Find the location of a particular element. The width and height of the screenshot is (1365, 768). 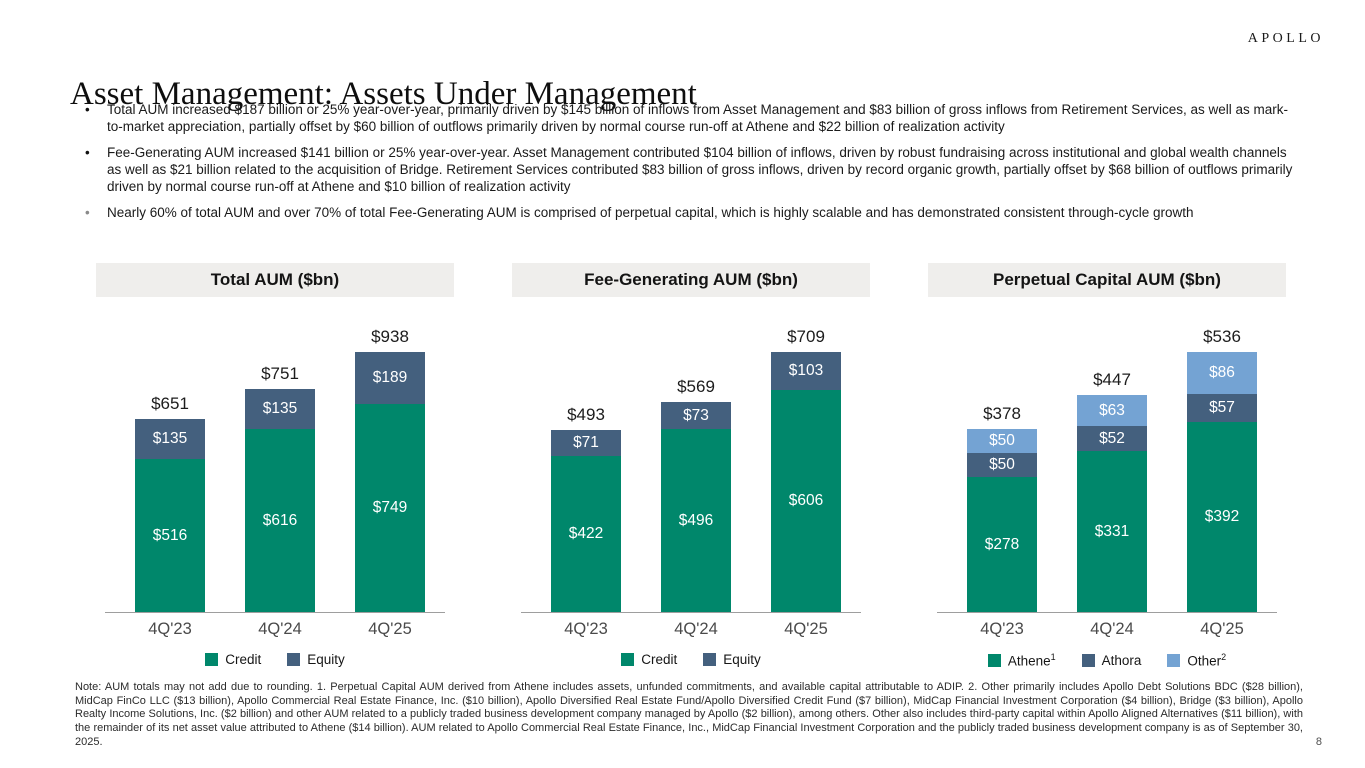

legend-label: Other2 is located at coordinates (1207, 660).